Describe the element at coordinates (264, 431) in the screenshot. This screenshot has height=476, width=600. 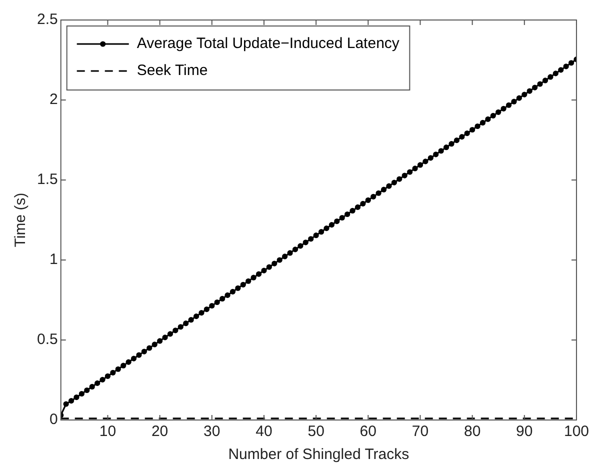
I see `x-tick-label: 40` at that location.